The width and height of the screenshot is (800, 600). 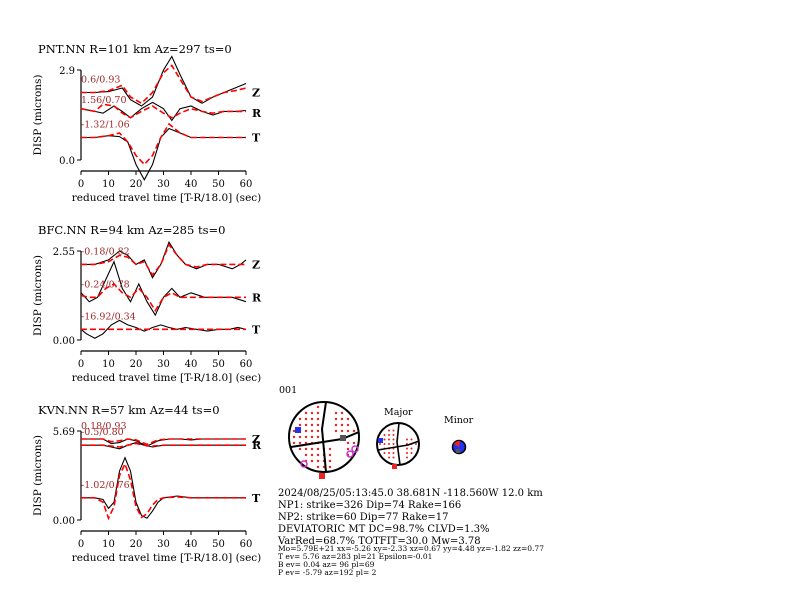 What do you see at coordinates (105, 251) in the screenshot?
I see `fit-score-label: -0.18/0.82` at bounding box center [105, 251].